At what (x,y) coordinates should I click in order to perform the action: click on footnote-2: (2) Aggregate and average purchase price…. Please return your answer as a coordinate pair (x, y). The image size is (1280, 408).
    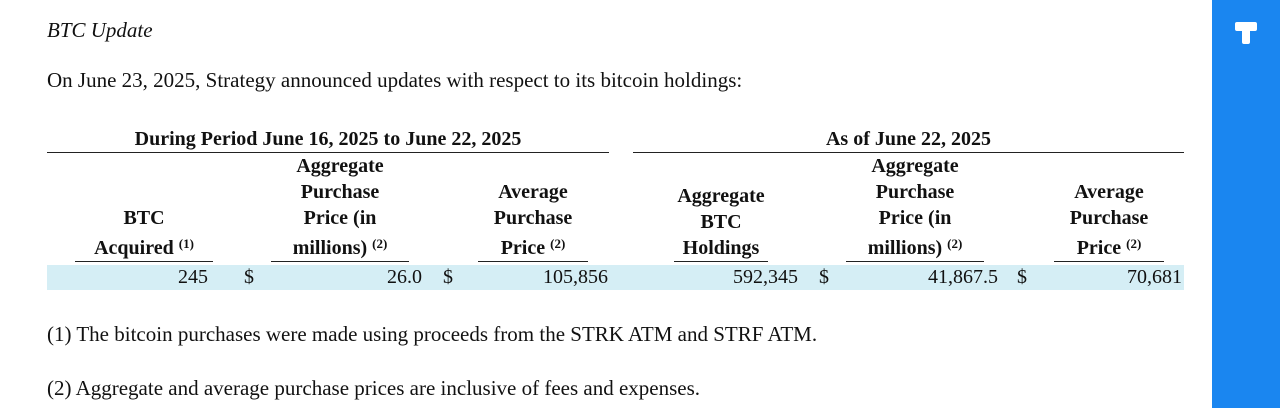
    Looking at the image, I should click on (374, 388).